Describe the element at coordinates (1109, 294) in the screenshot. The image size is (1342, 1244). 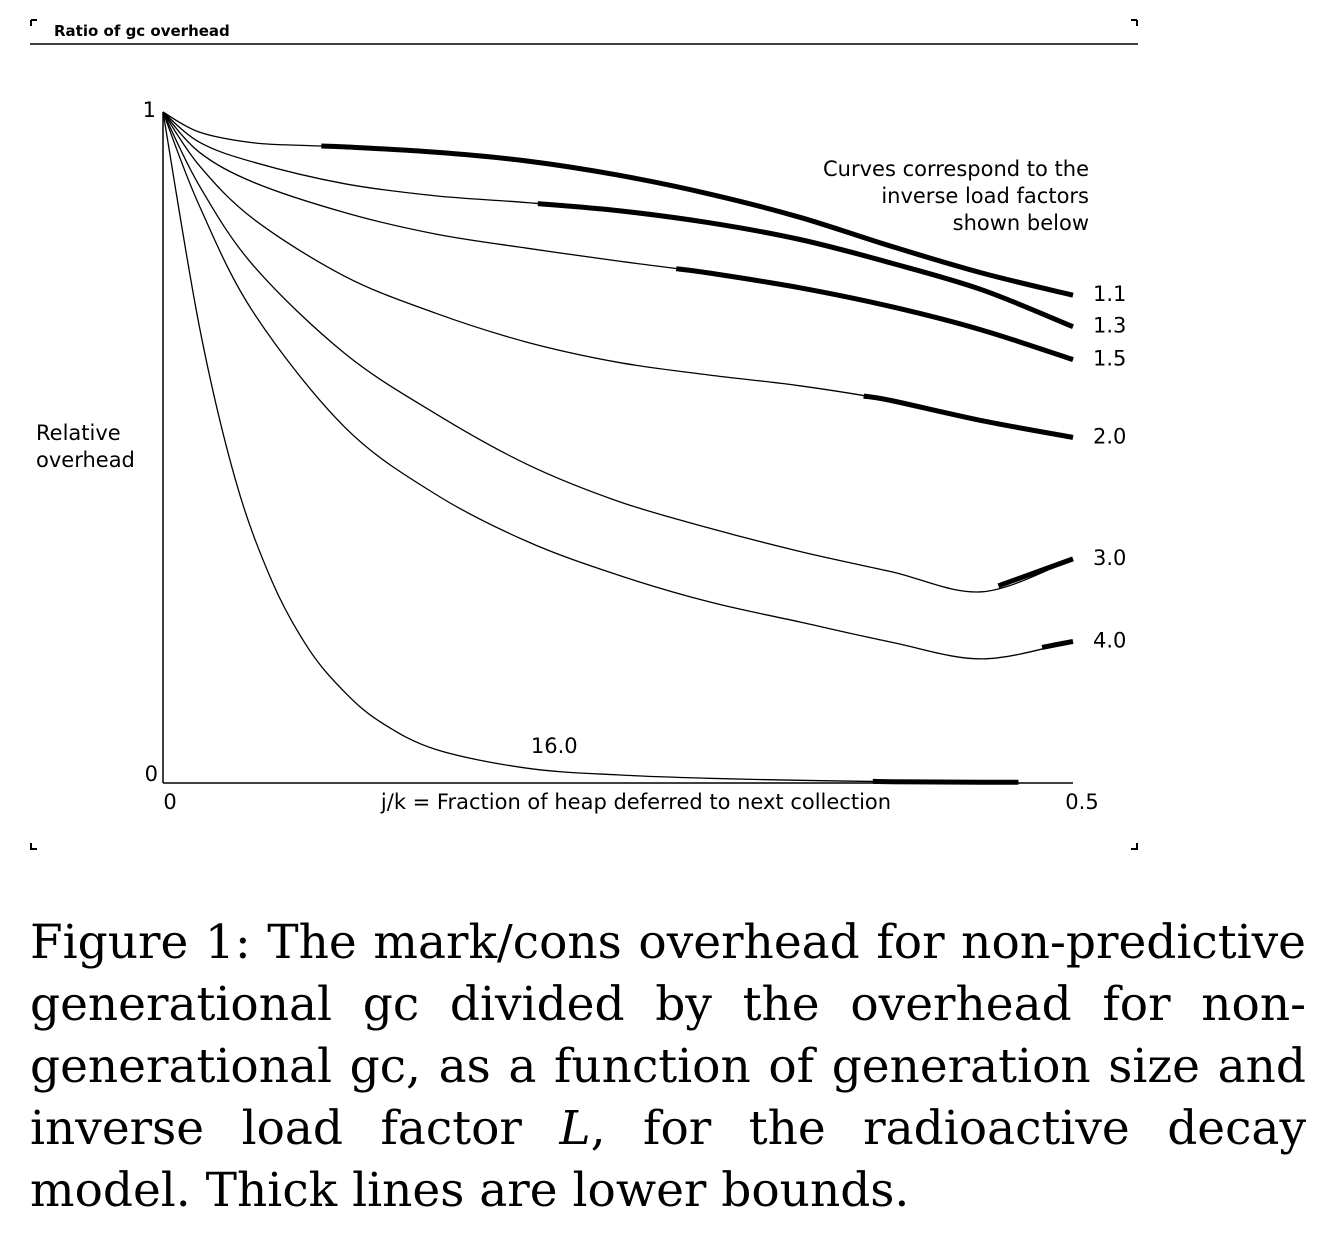
I see `series-label: 1.1` at that location.